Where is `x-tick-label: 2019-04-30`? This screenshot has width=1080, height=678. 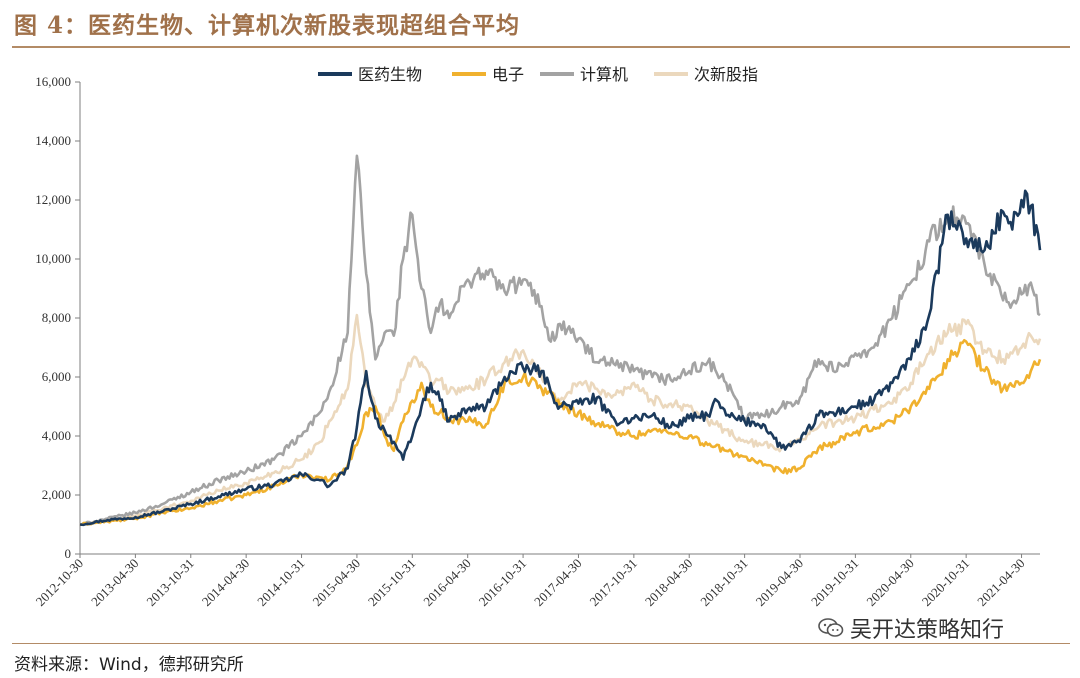
x-tick-label: 2019-04-30 is located at coordinates (780, 583).